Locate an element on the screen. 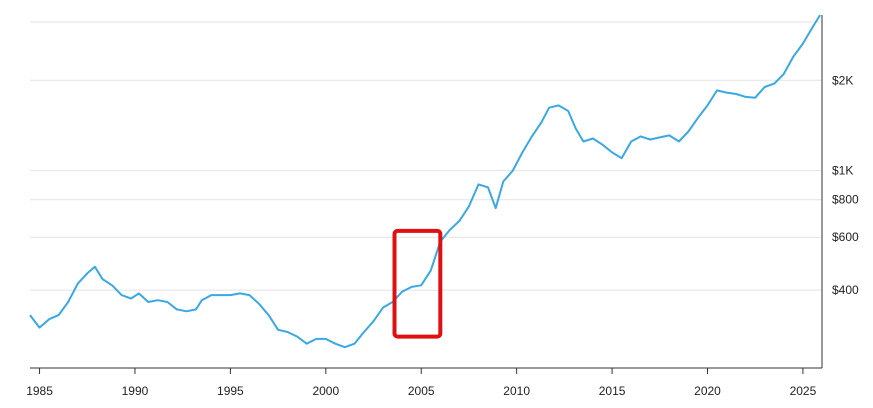 The image size is (873, 408). x-tick-label: 1990 is located at coordinates (135, 391).